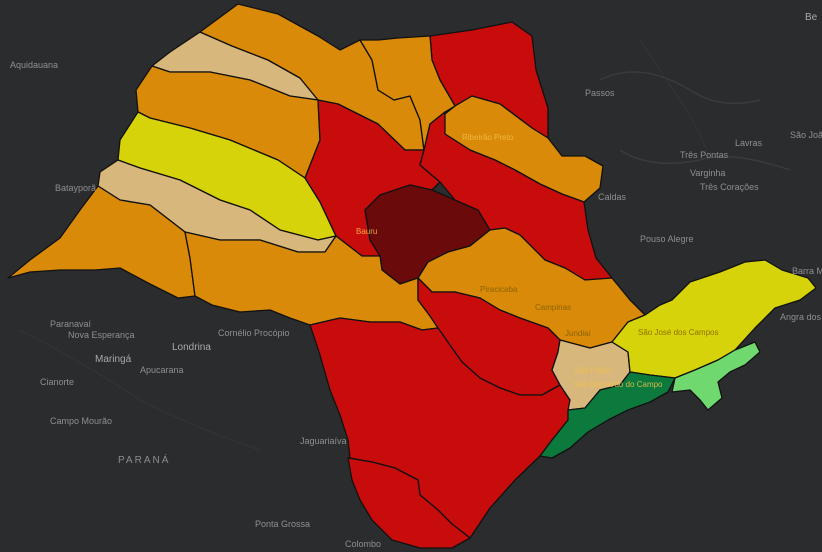 This screenshot has width=822, height=552. I want to click on label-apucarana: Apucarana, so click(162, 370).